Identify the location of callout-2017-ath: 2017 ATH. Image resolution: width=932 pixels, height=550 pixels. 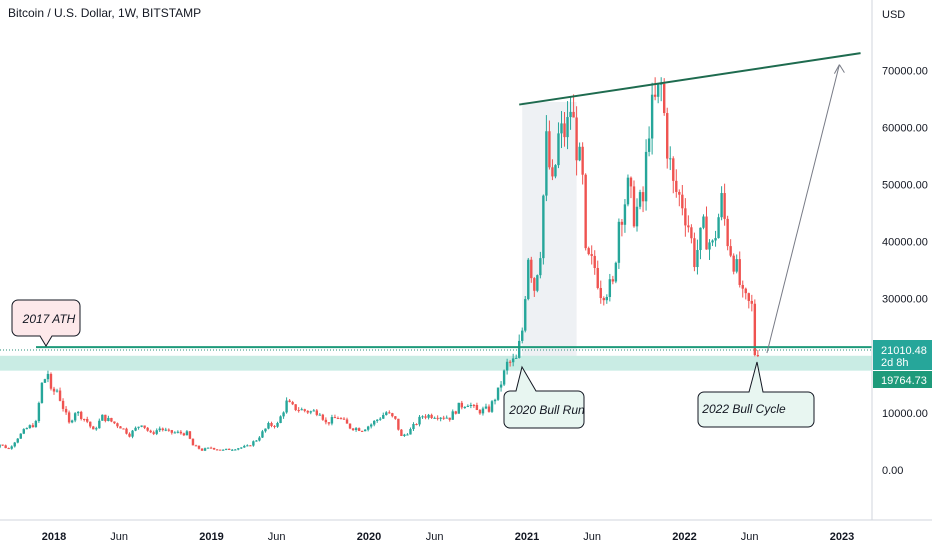
(46, 323).